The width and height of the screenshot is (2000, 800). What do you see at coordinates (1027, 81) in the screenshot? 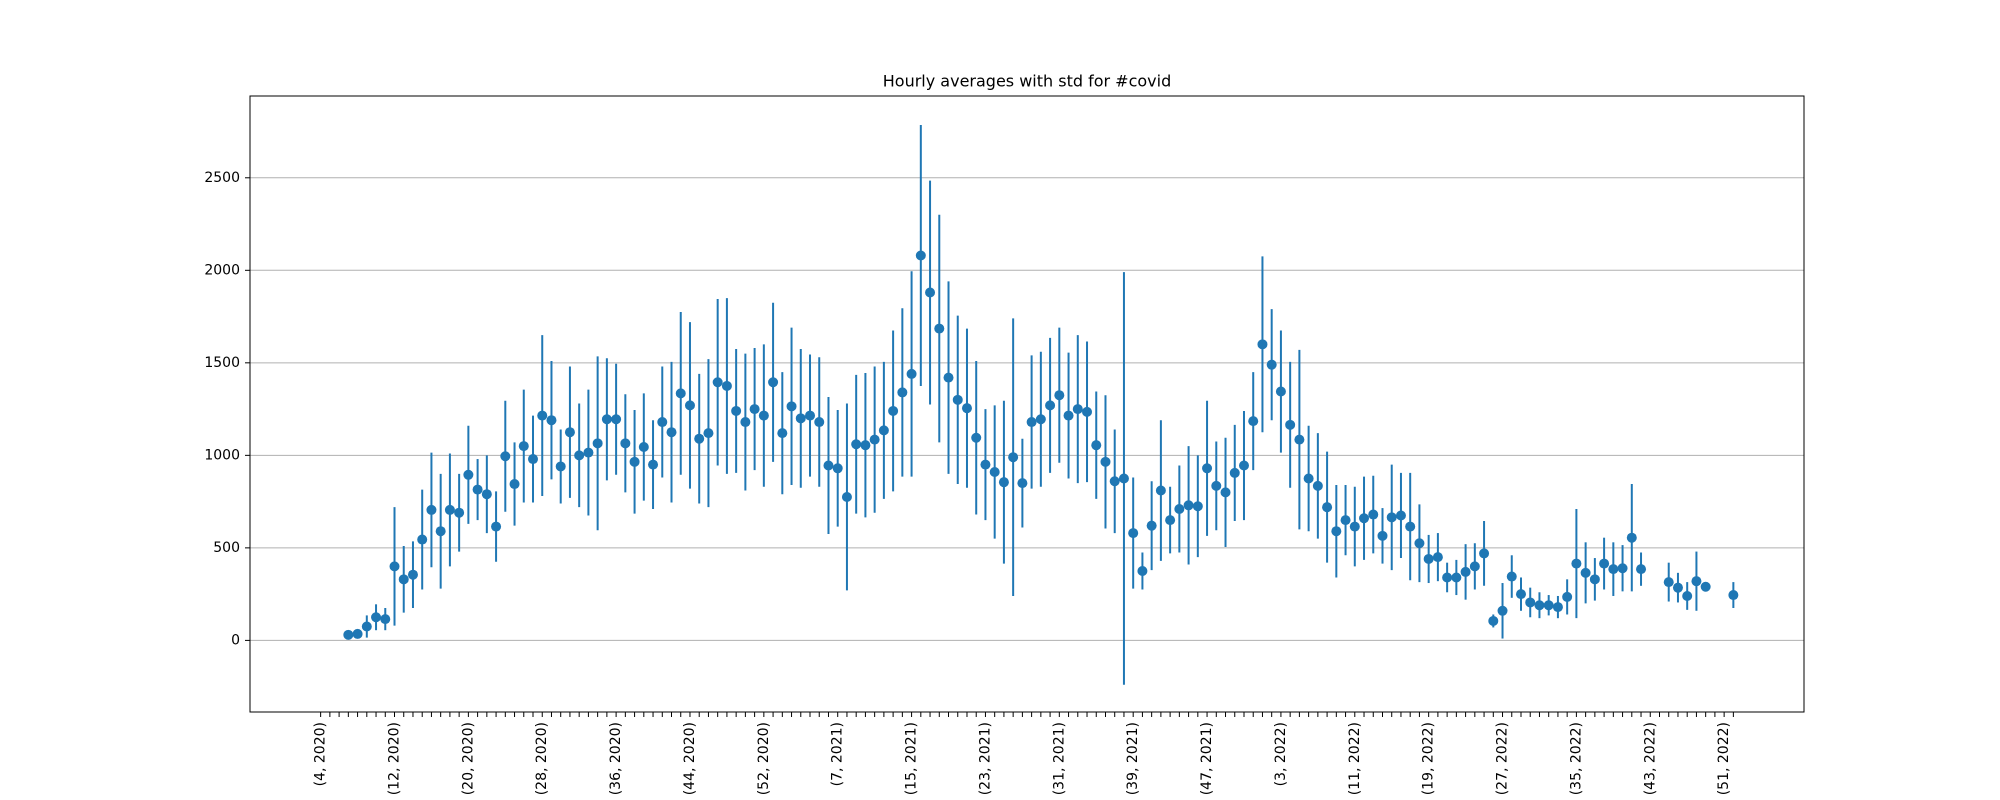
I see `chart-title: Hourly averages with std for #covid` at bounding box center [1027, 81].